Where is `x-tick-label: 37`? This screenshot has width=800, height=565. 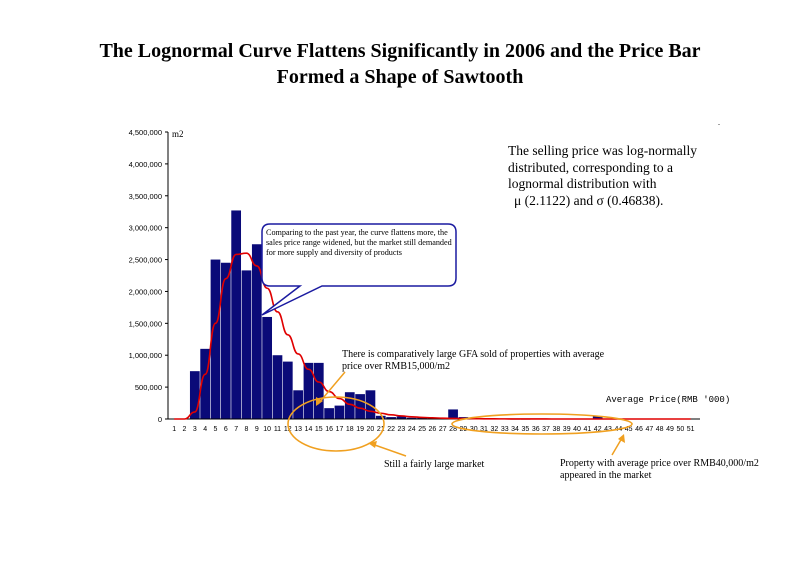
x-tick-label: 37 is located at coordinates (546, 429).